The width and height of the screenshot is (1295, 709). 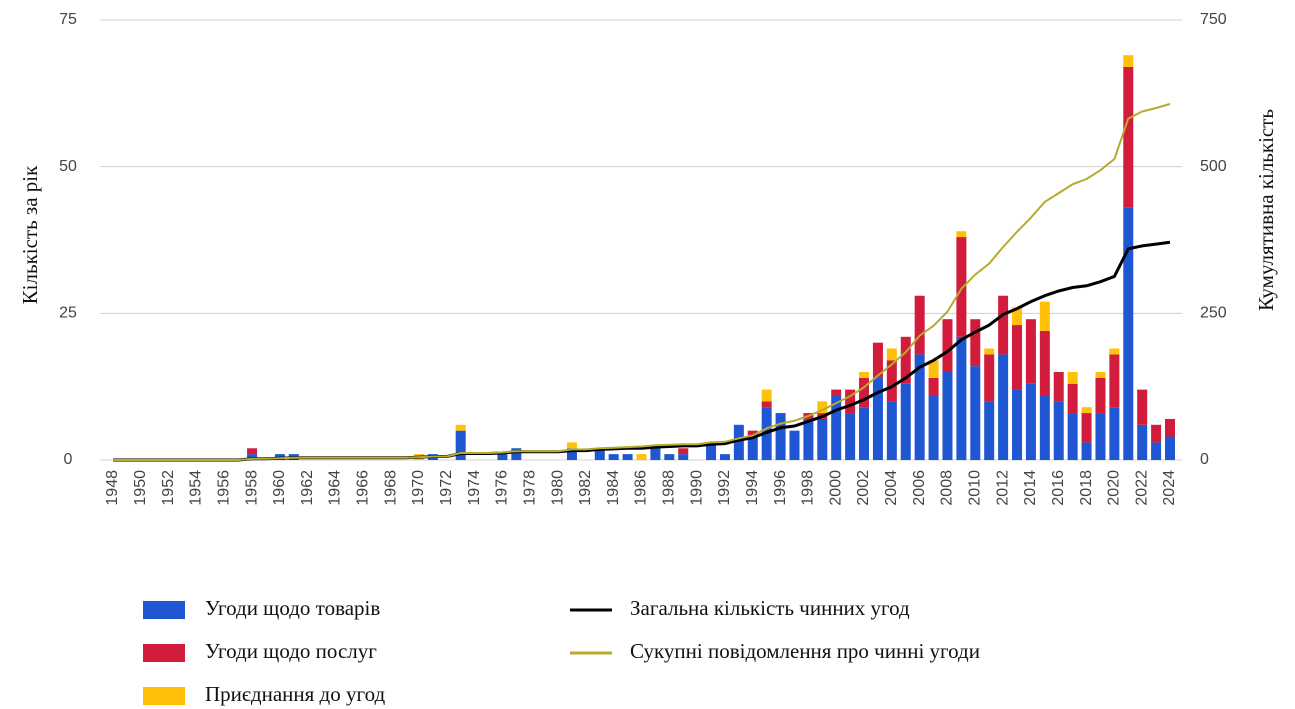 What do you see at coordinates (835, 488) in the screenshot?
I see `x-tick-label: 2000` at bounding box center [835, 488].